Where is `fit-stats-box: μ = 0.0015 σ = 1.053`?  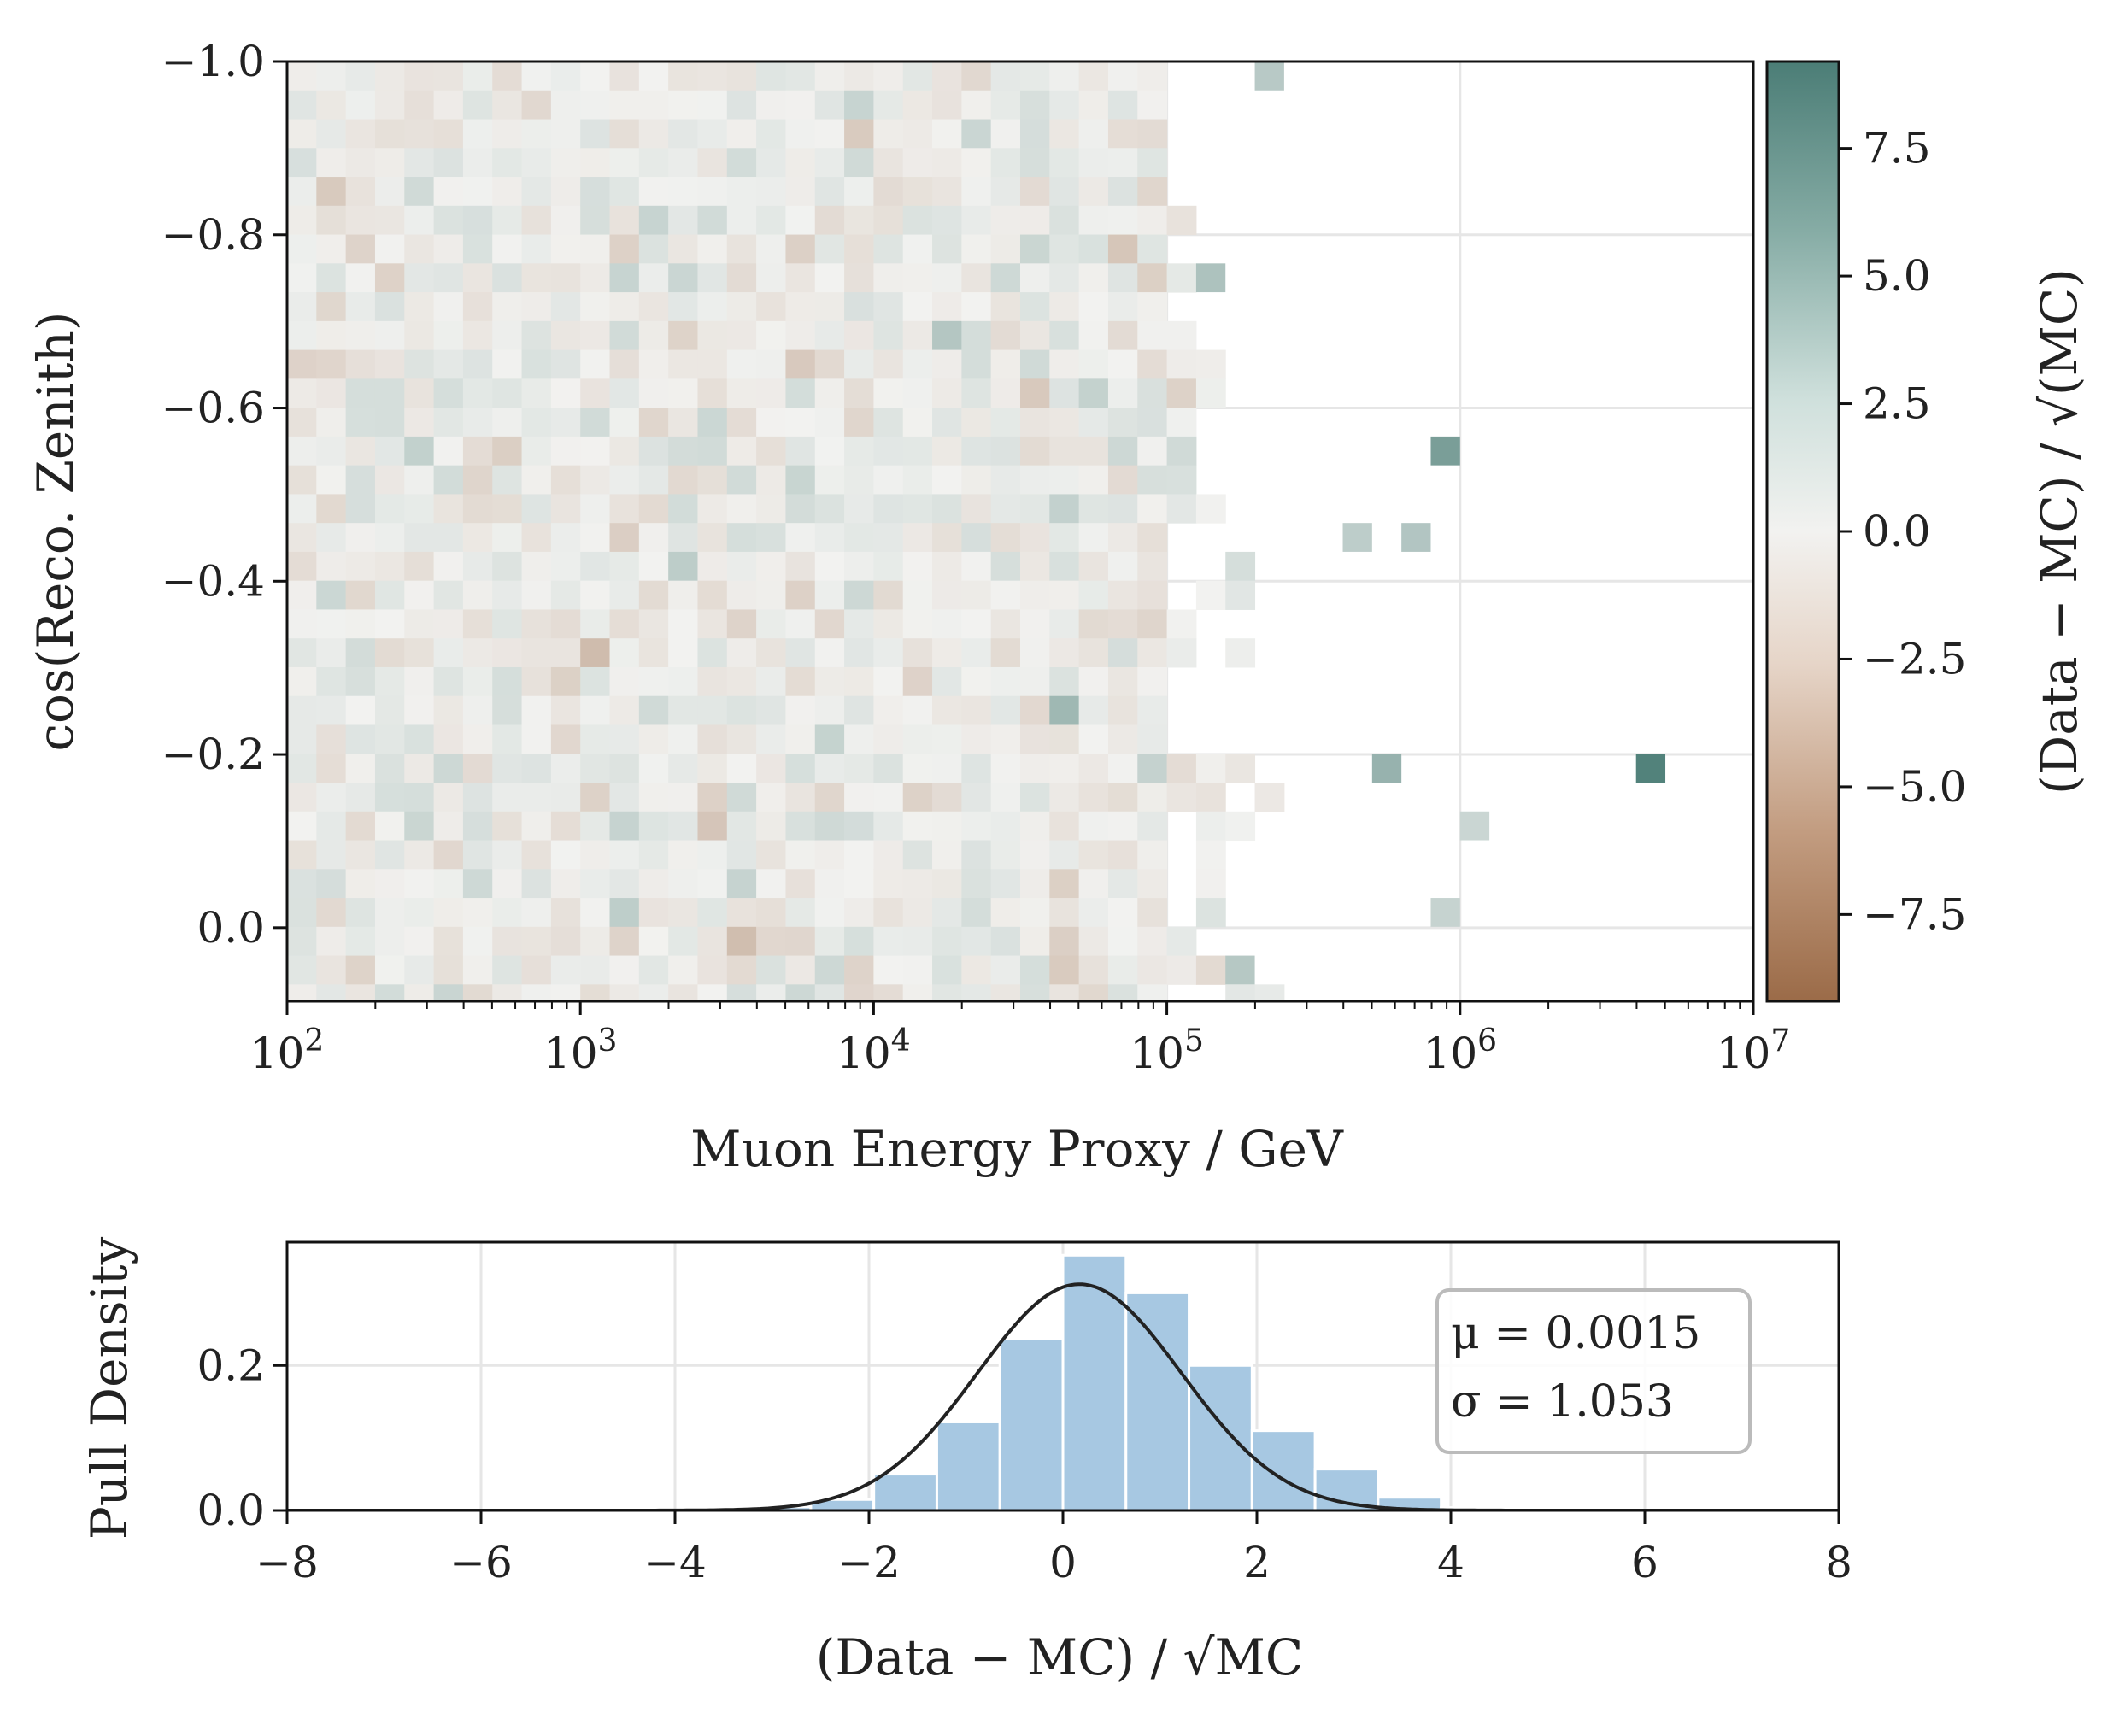 fit-stats-box: μ = 0.0015 σ = 1.053 is located at coordinates (1594, 1371).